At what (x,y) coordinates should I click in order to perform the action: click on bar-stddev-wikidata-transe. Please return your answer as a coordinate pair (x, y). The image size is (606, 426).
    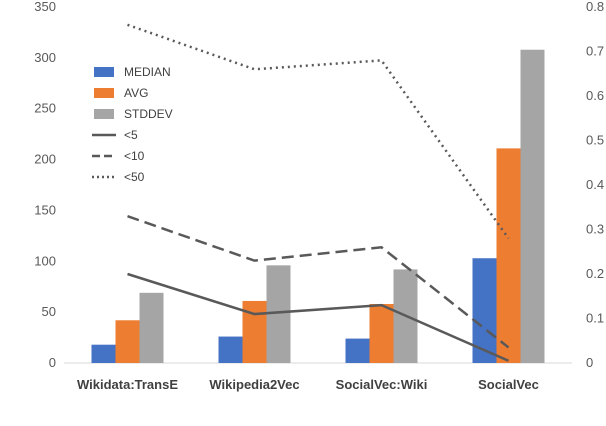
    Looking at the image, I should click on (151, 327).